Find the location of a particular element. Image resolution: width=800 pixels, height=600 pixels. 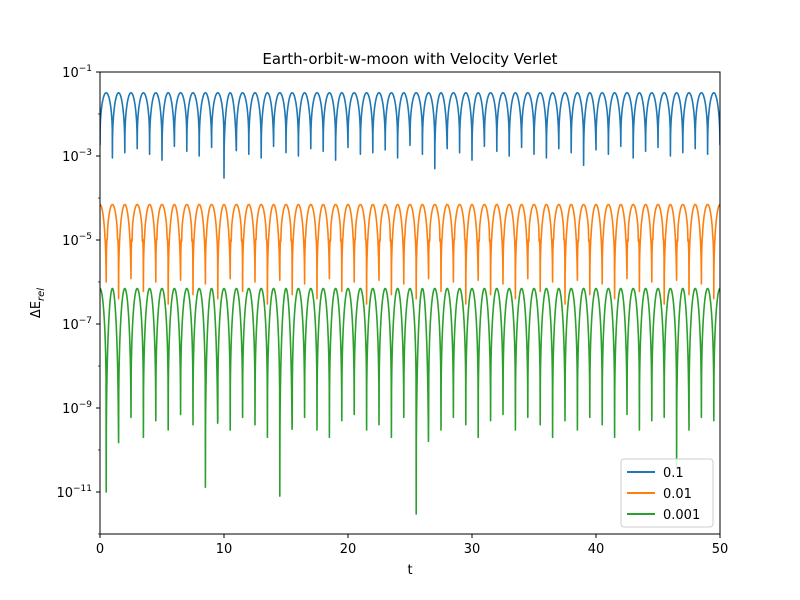

legend-label: 0.001 is located at coordinates (681, 515).